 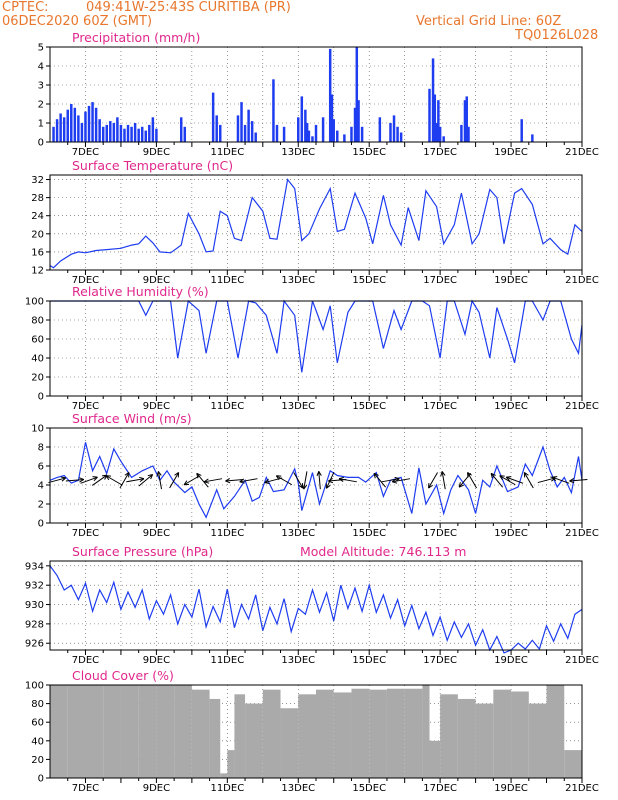 What do you see at coordinates (489, 21) in the screenshot?
I see `header-grid-note: Vertical Grid Line: 60Z` at bounding box center [489, 21].